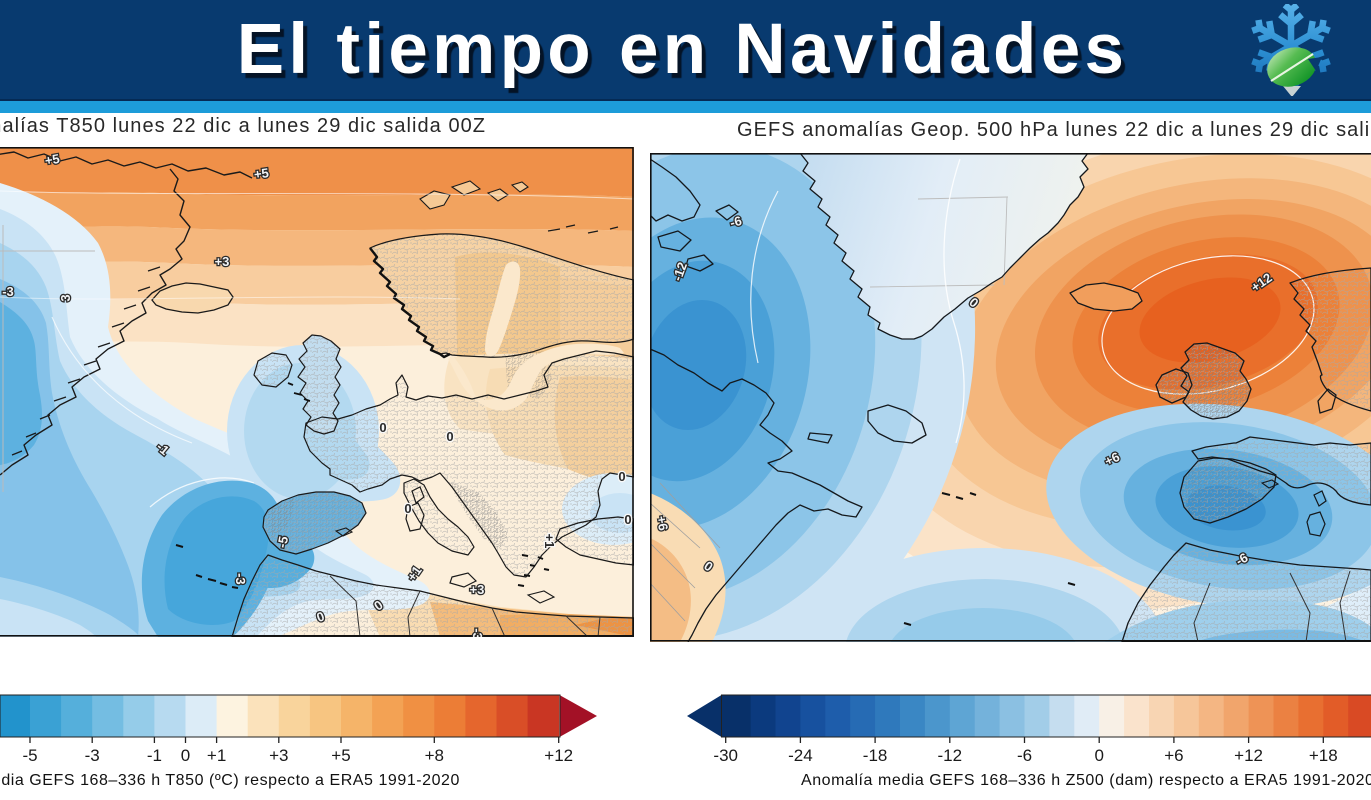  I want to click on svg-text: +8, so click(434, 755).